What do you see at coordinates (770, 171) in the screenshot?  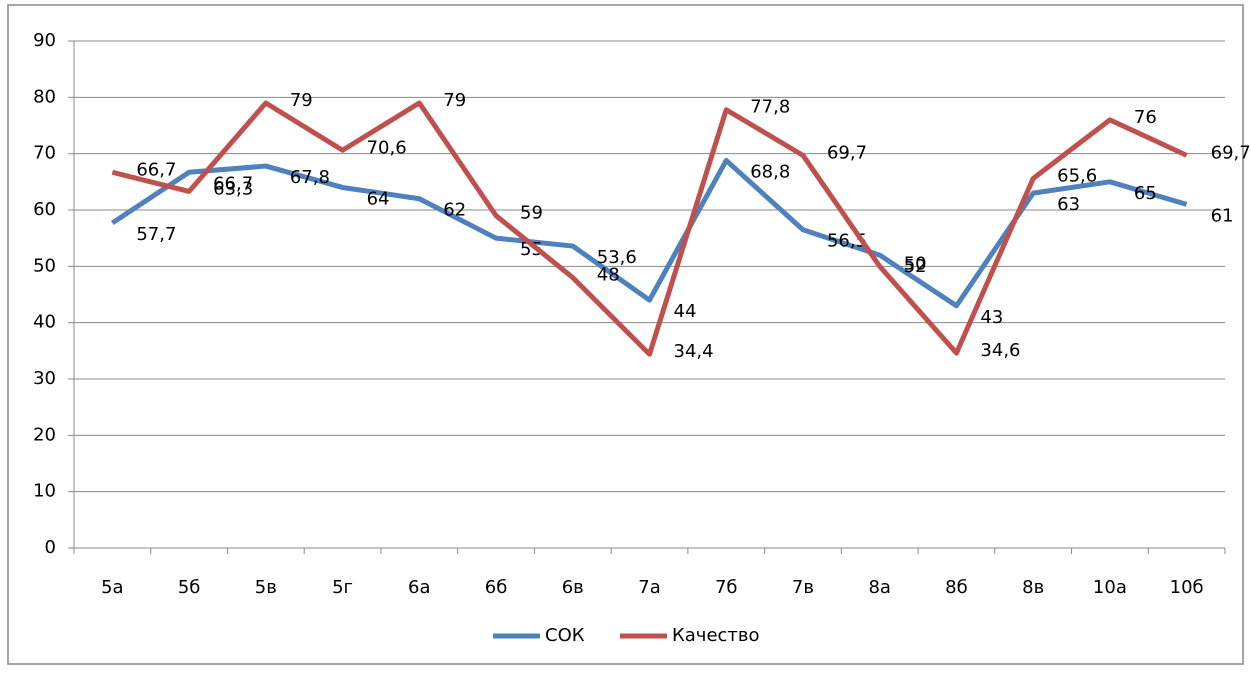 I see `data-label: 68,8` at bounding box center [770, 171].